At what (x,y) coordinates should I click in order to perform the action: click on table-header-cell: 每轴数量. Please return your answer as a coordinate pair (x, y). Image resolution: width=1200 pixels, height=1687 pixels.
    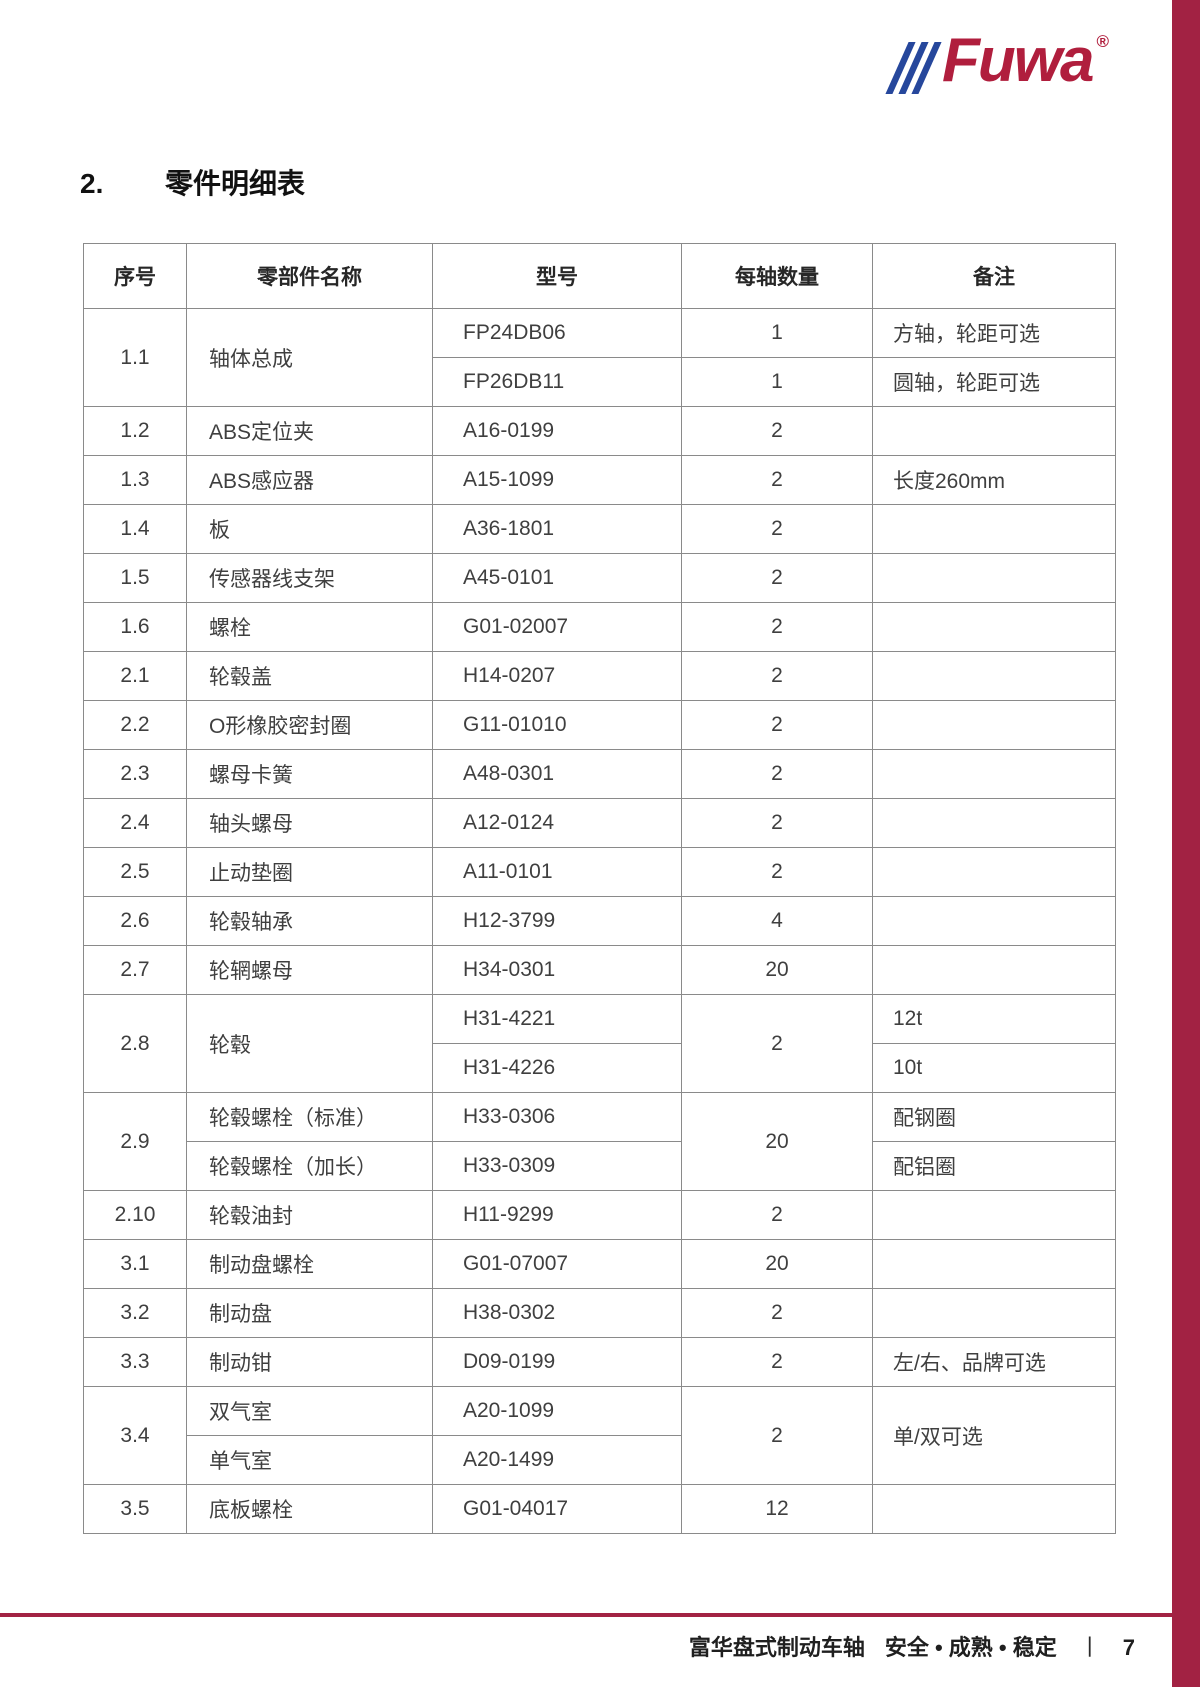
    Looking at the image, I should click on (777, 276).